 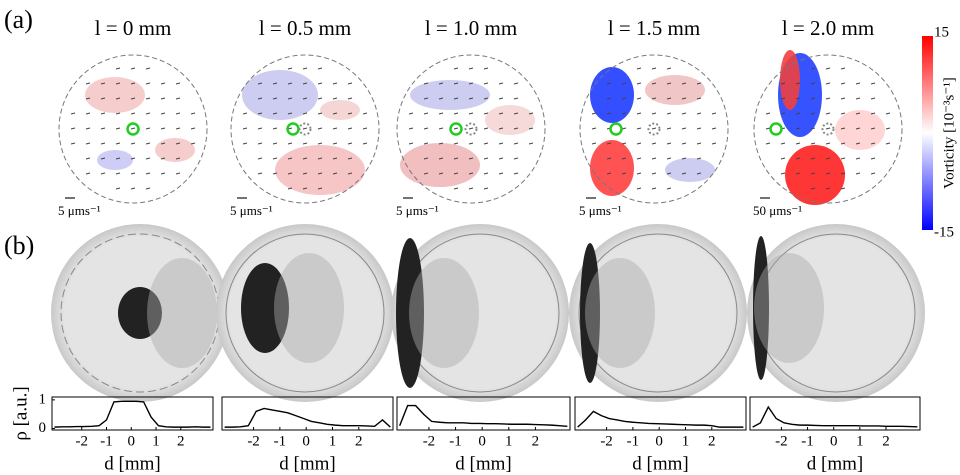 What do you see at coordinates (828, 129) in the screenshot?
I see `domain-boundary` at bounding box center [828, 129].